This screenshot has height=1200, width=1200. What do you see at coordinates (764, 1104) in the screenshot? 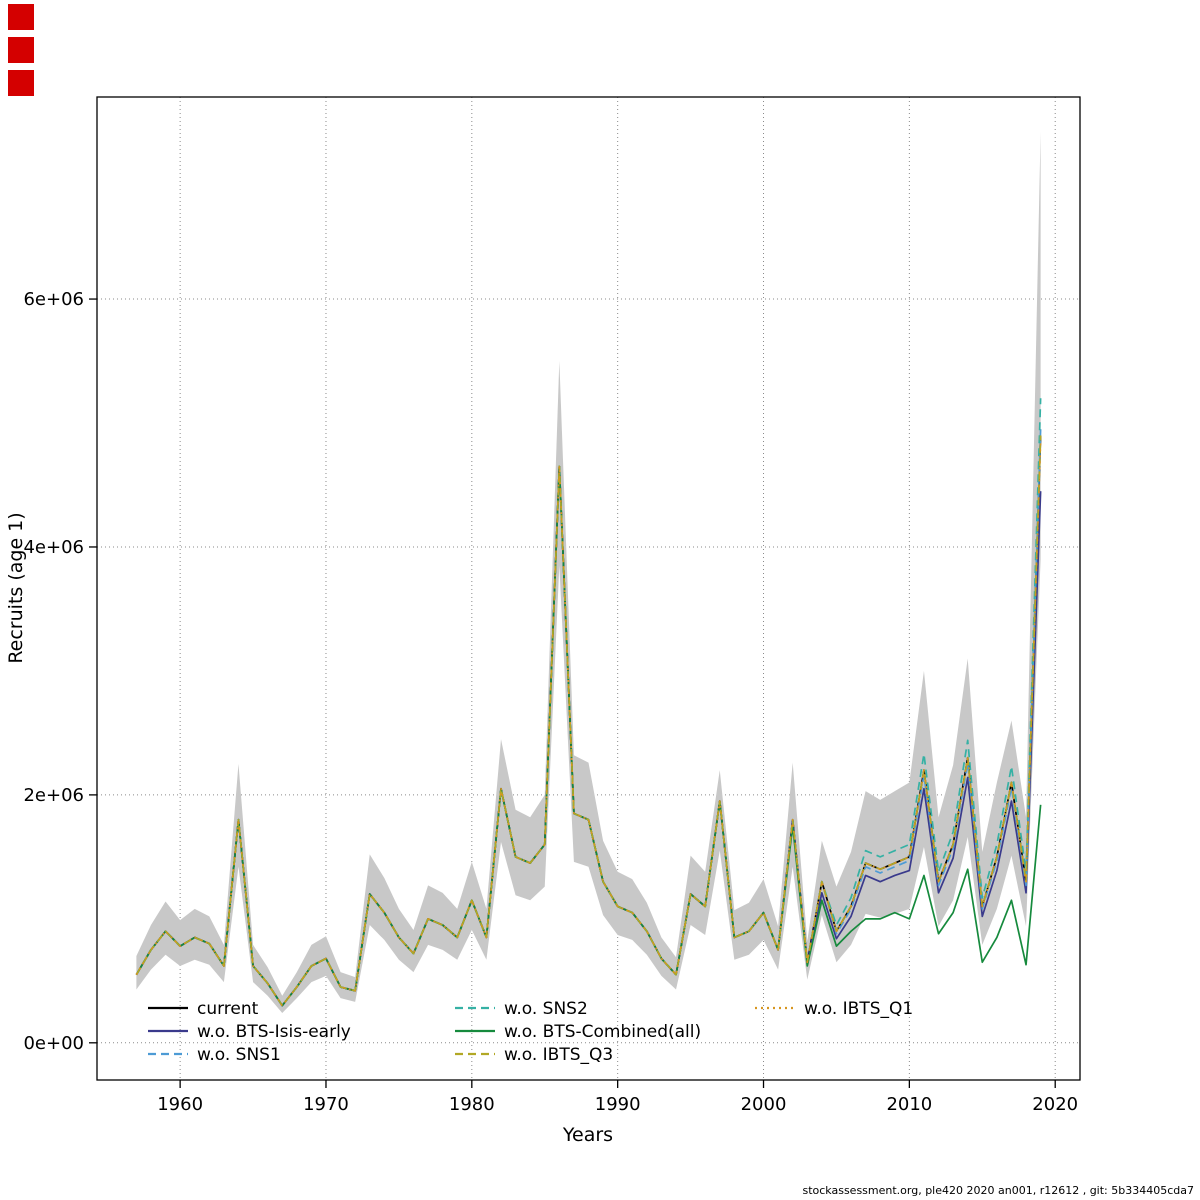
I see `x-tick-label: 2000` at bounding box center [764, 1104].